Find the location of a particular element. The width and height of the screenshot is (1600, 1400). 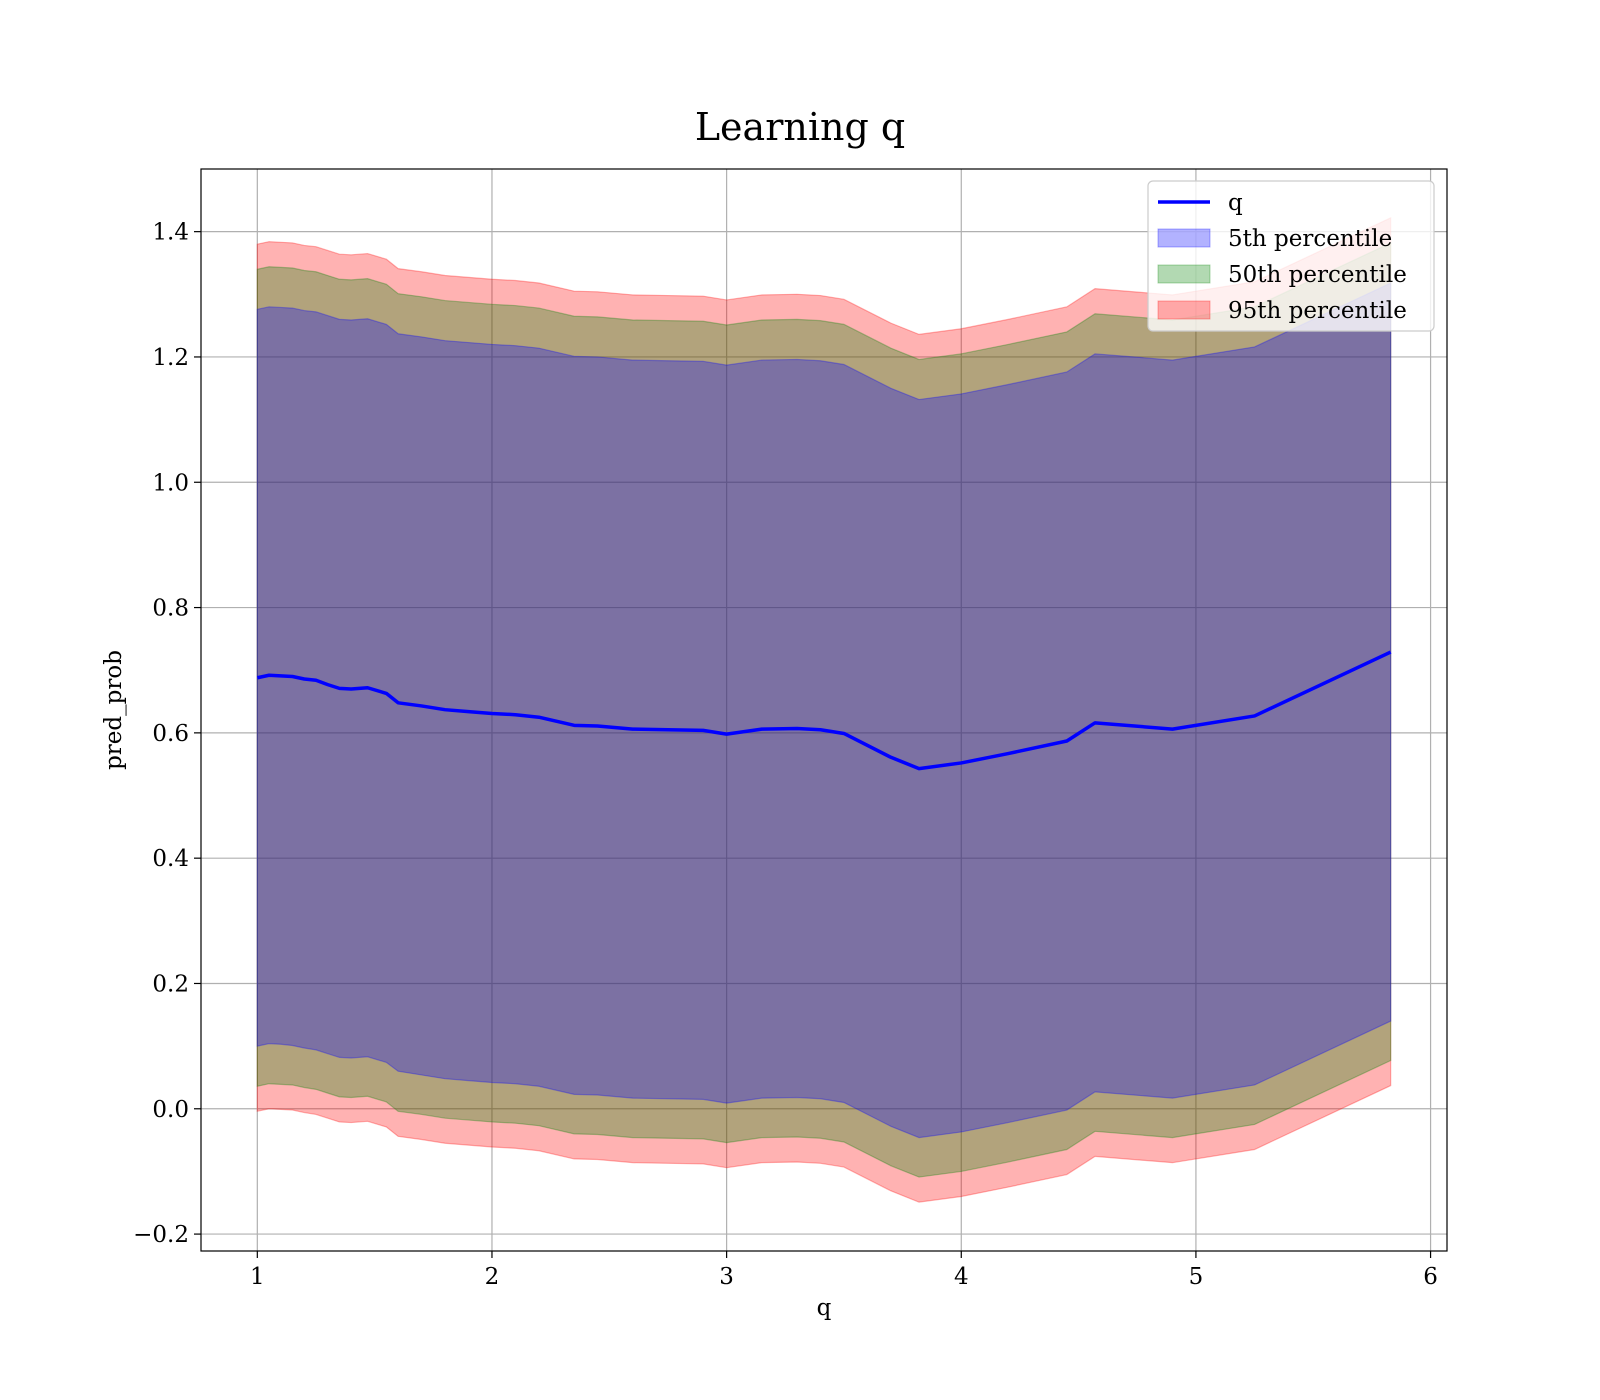

legend-swatch-5th-percentile is located at coordinates (1184, 238).